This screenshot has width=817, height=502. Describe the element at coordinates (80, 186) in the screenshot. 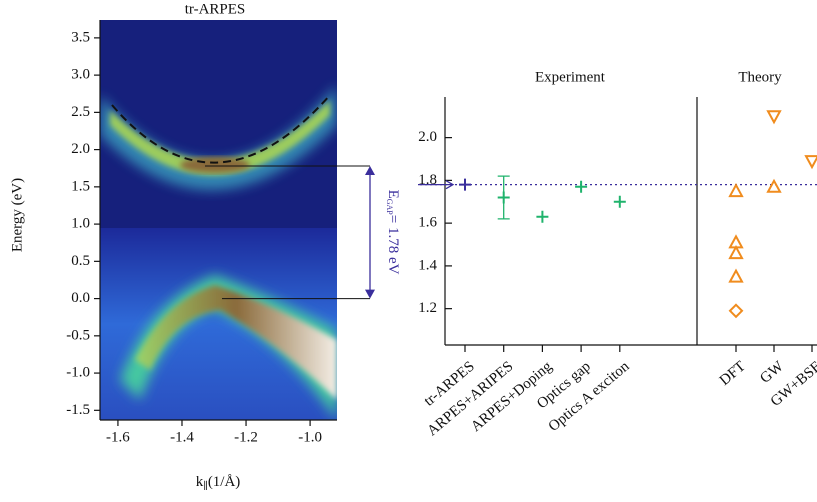

I see `y-tick-label: 1.5` at that location.